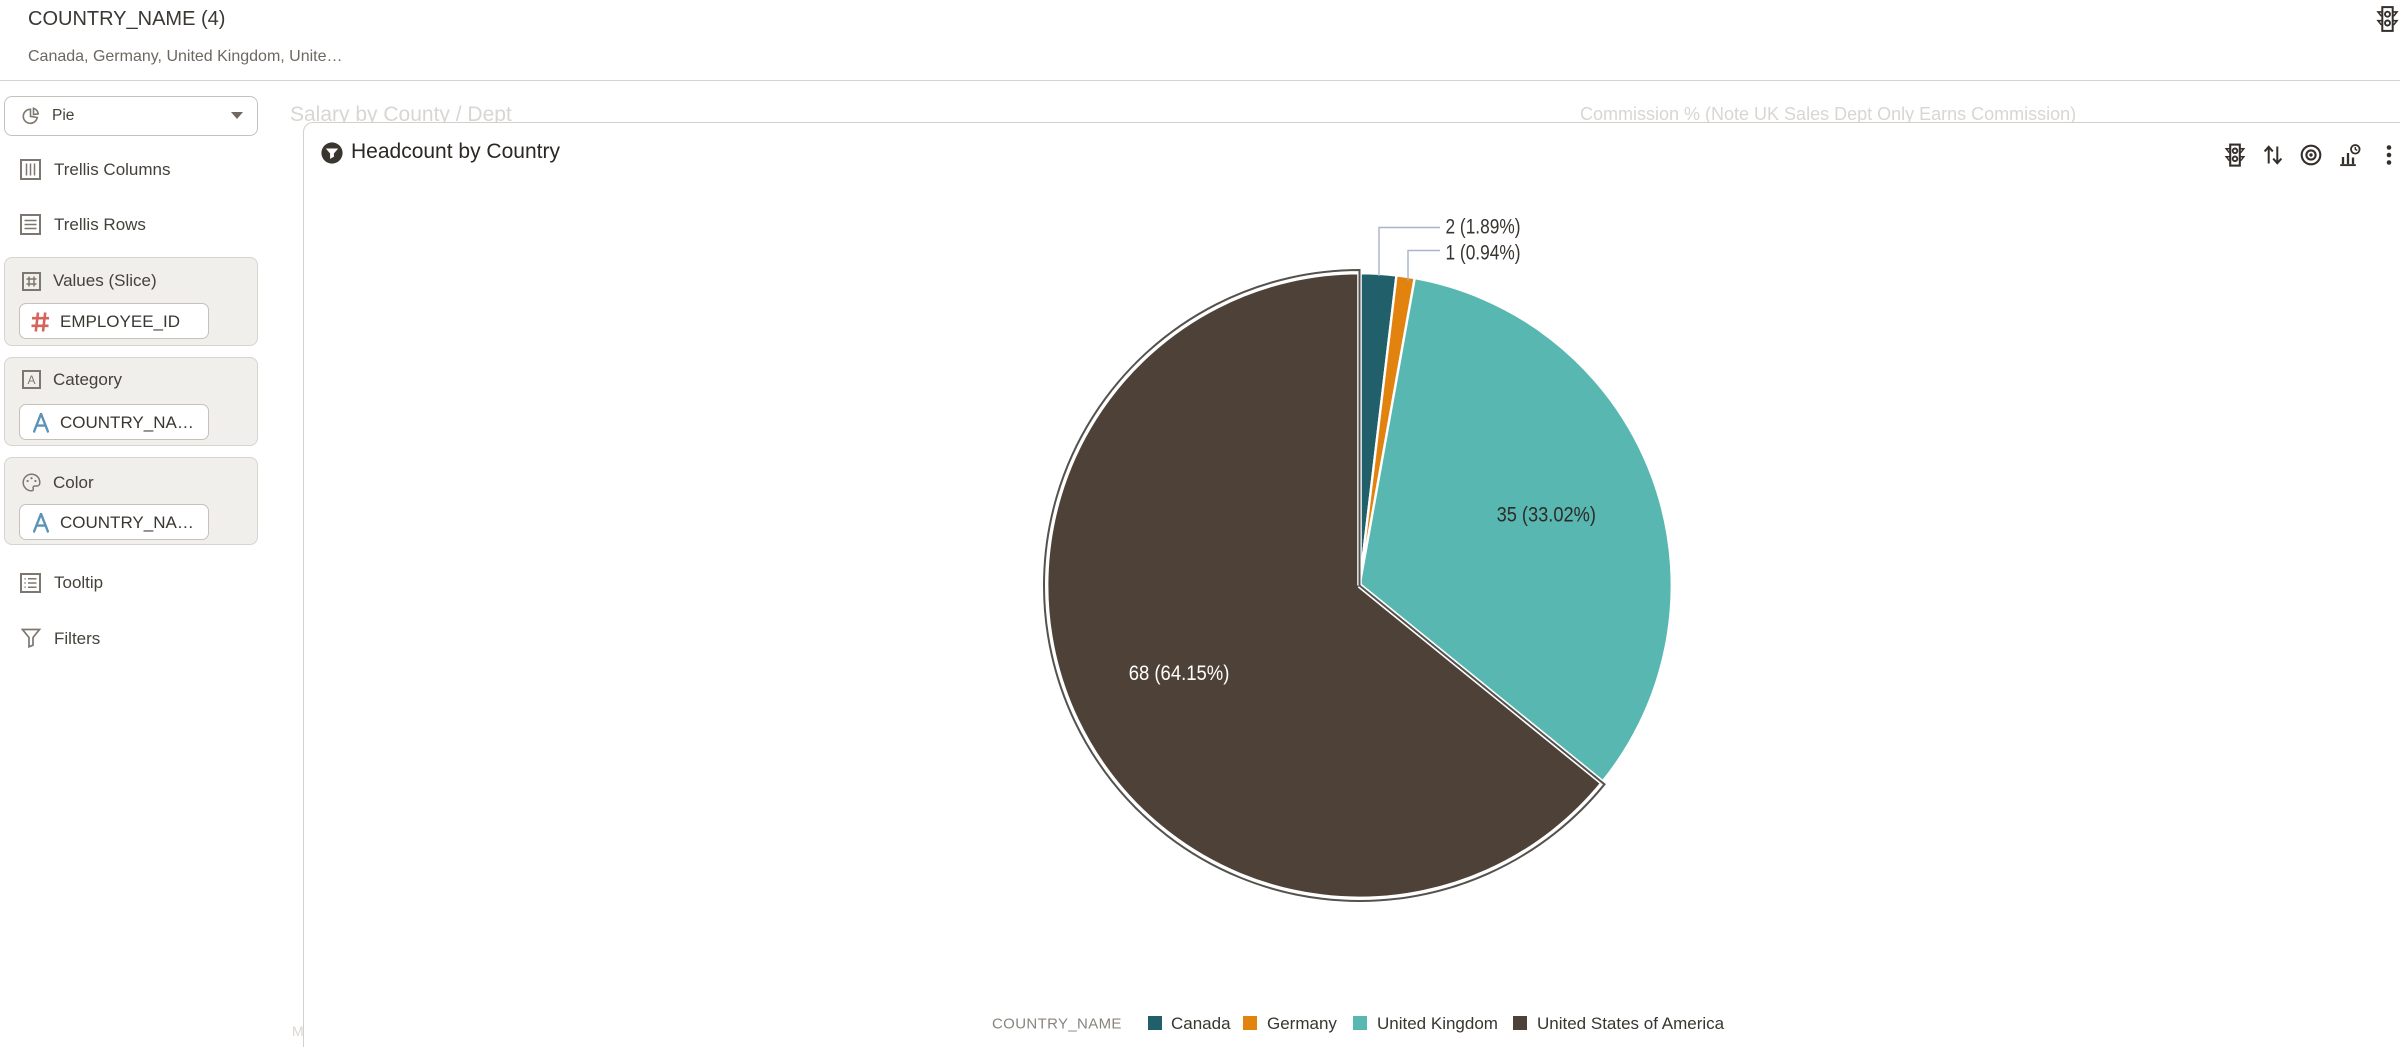  Describe the element at coordinates (1483, 252) in the screenshot. I see `svg-text: 1 (0.94%)` at that location.